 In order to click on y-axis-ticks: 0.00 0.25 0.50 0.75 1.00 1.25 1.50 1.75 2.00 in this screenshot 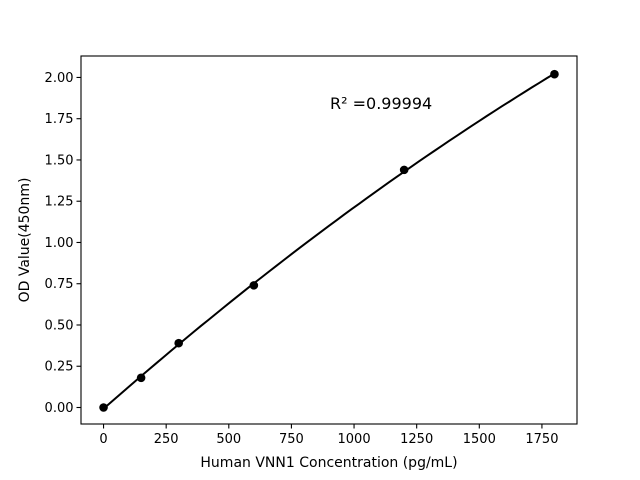, I will do `click(63, 243)`.